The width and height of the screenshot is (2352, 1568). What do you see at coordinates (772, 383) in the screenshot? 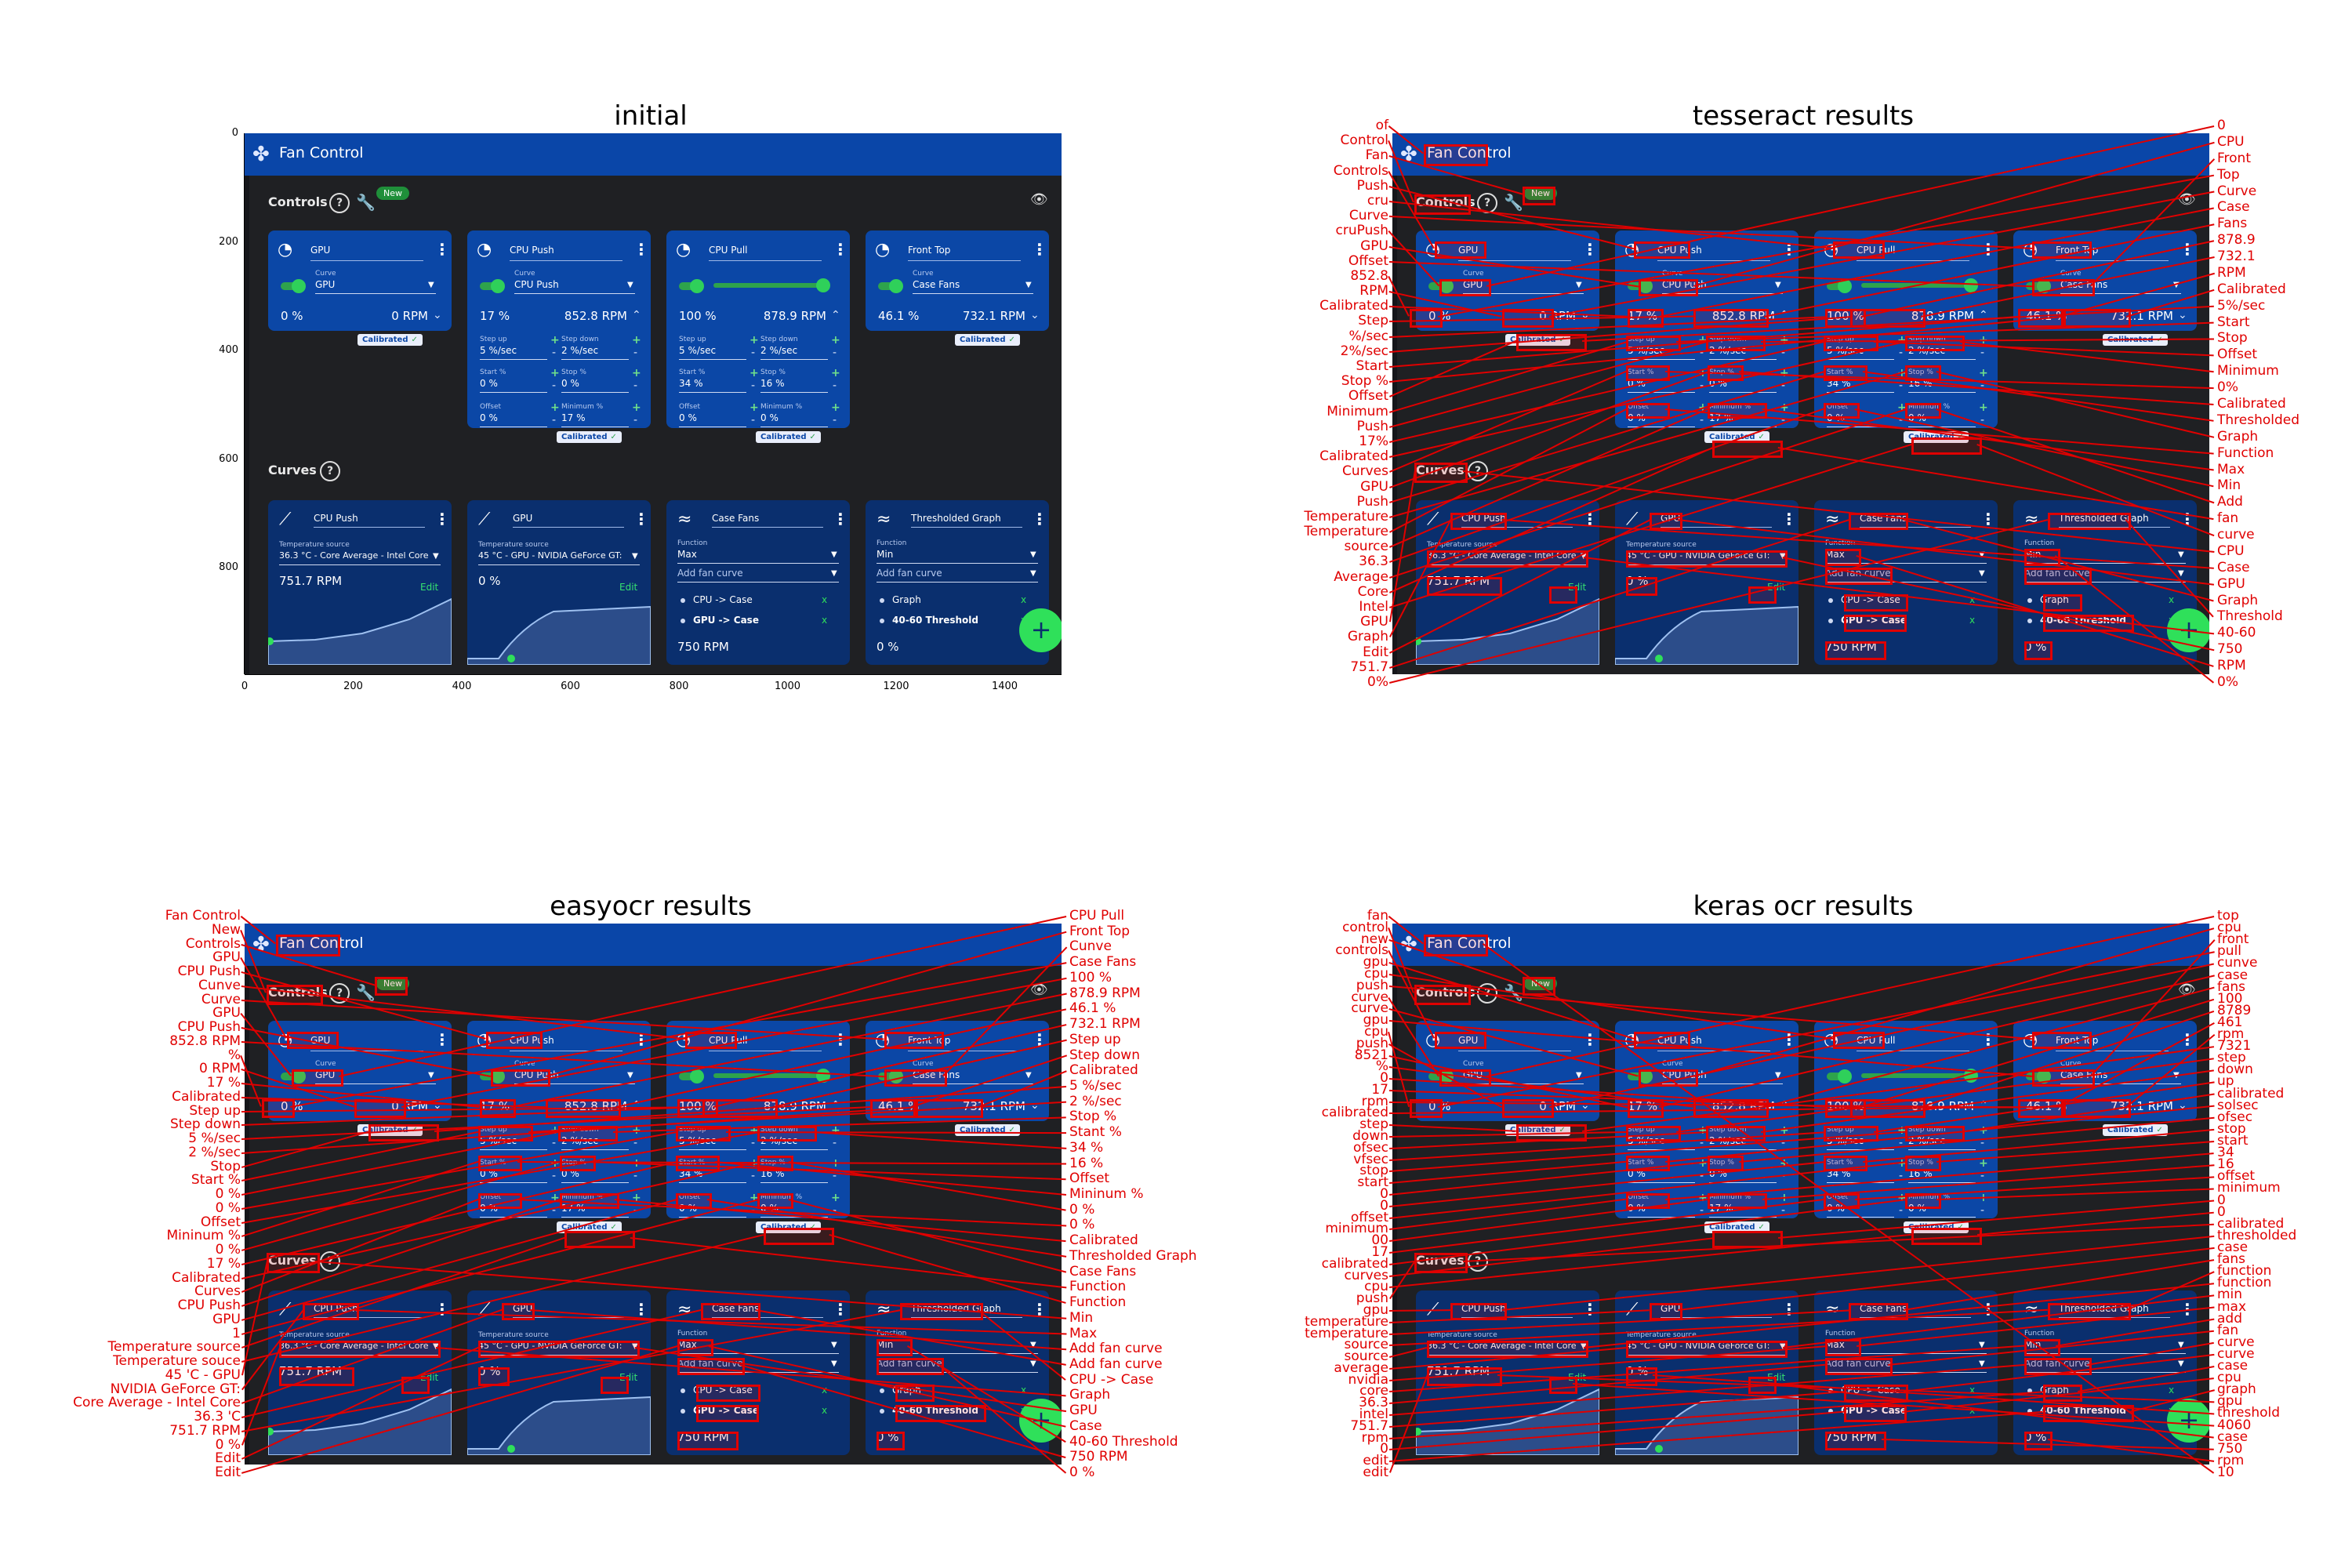
I see `param-input: 16 %` at bounding box center [772, 383].